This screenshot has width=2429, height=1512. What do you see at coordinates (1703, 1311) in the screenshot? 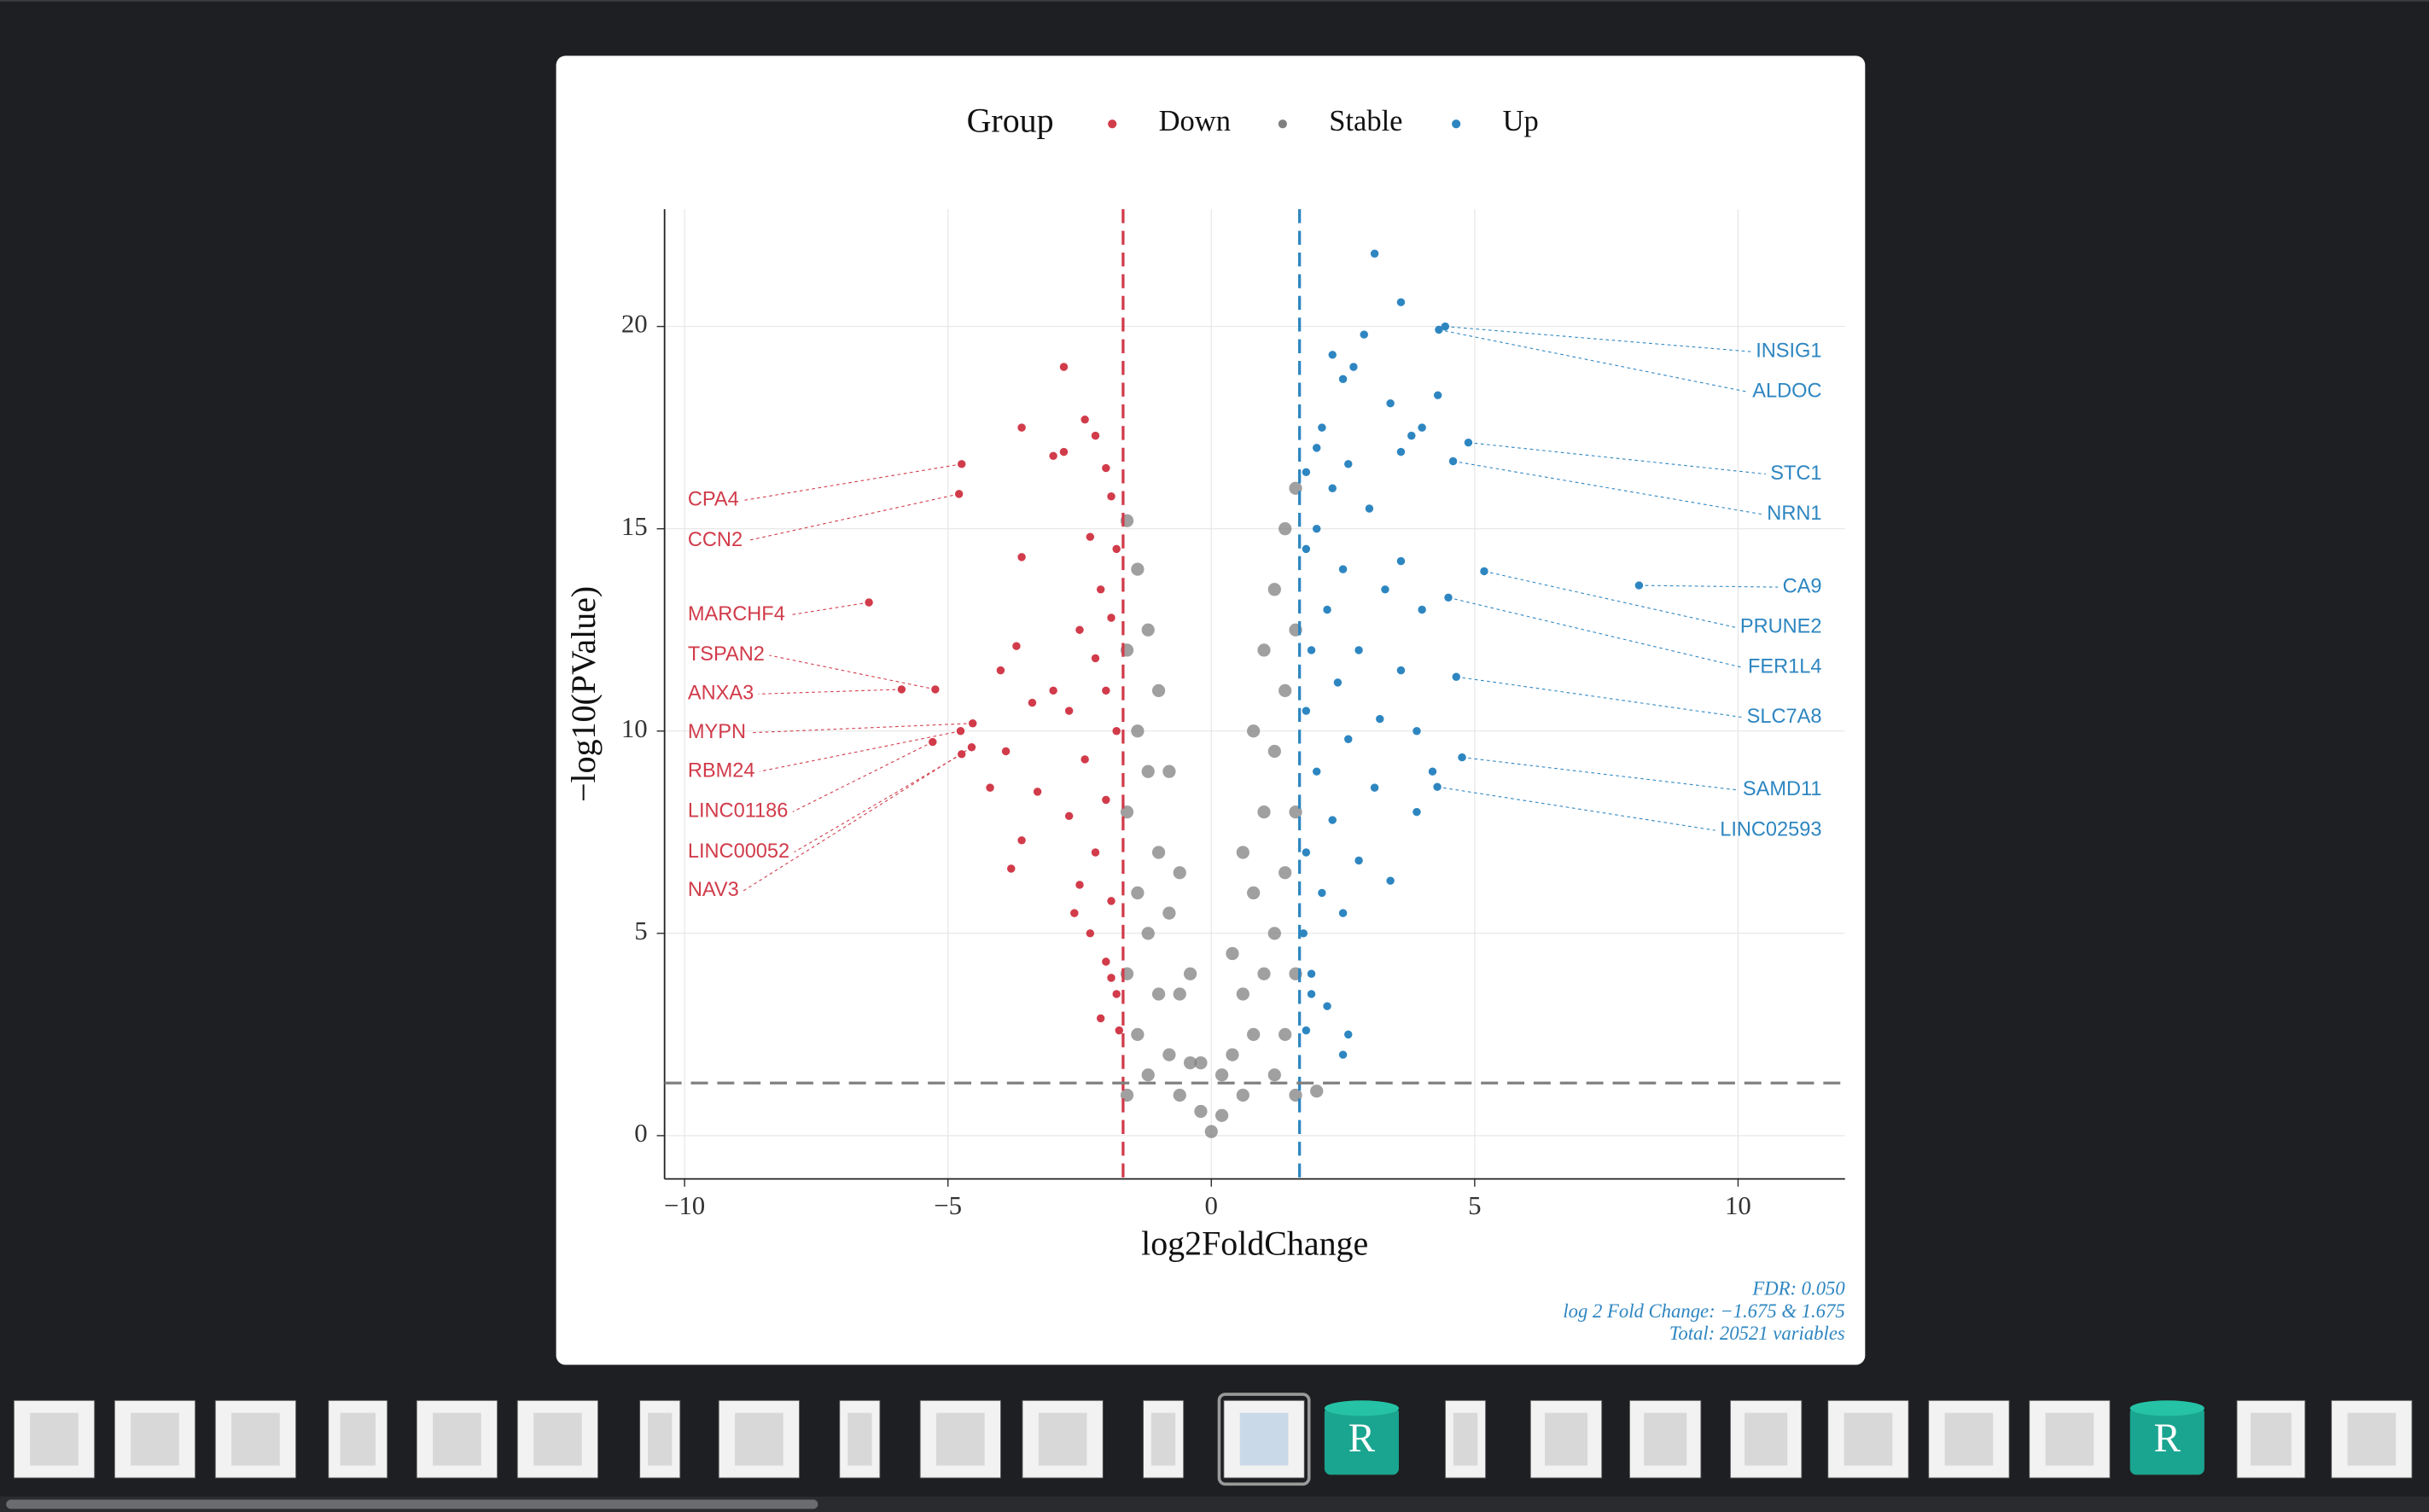
I see `caption: log 2 Fold Change: −1.675 & 1.675` at bounding box center [1703, 1311].